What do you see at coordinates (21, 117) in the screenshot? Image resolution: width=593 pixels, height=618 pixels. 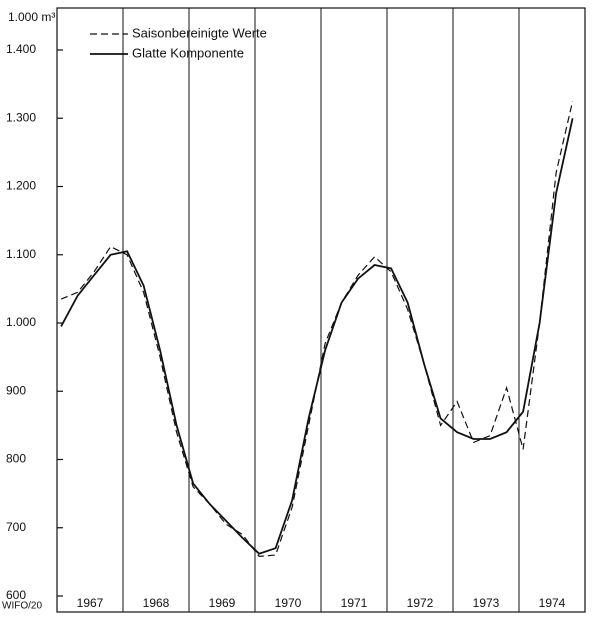 I see `y-tick-label: 1.300` at bounding box center [21, 117].